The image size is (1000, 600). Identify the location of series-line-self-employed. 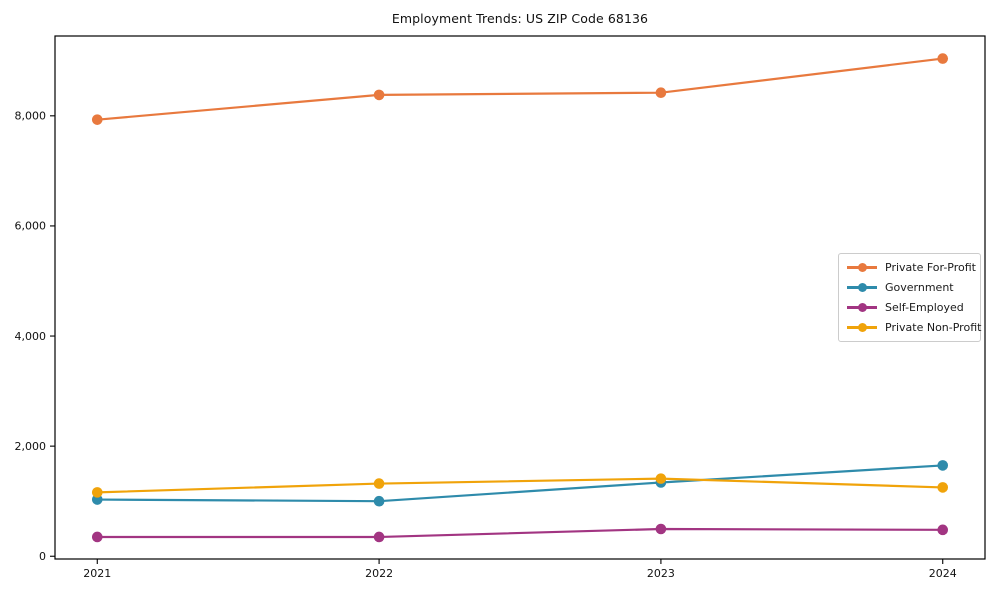
(520, 533).